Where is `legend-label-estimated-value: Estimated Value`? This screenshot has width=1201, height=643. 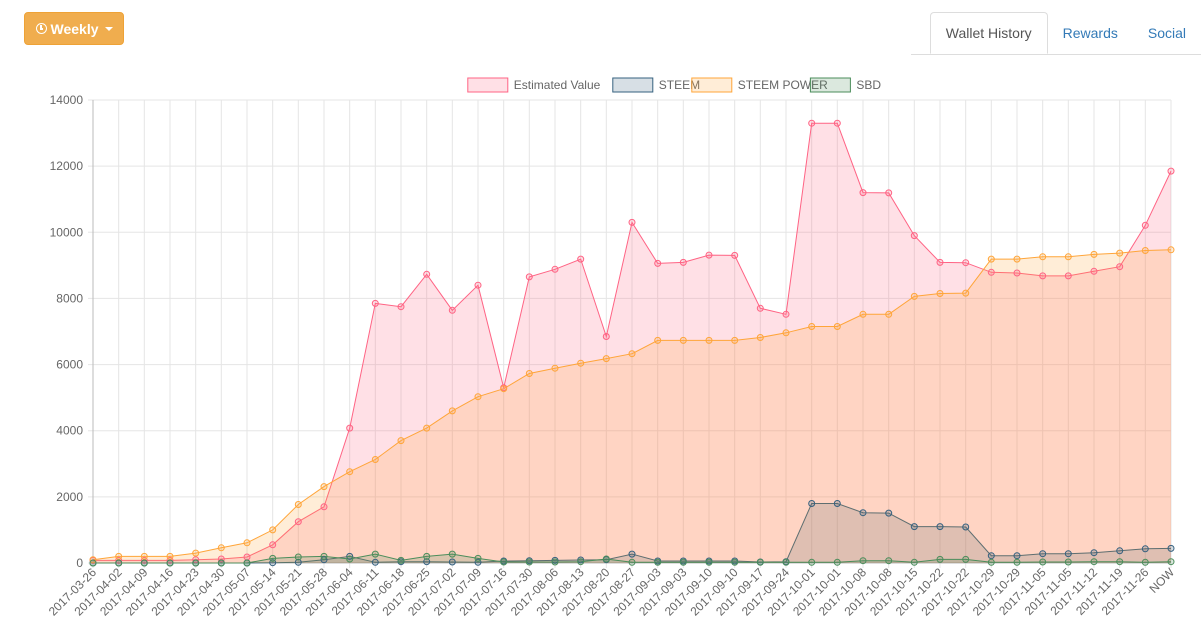 legend-label-estimated-value: Estimated Value is located at coordinates (557, 85).